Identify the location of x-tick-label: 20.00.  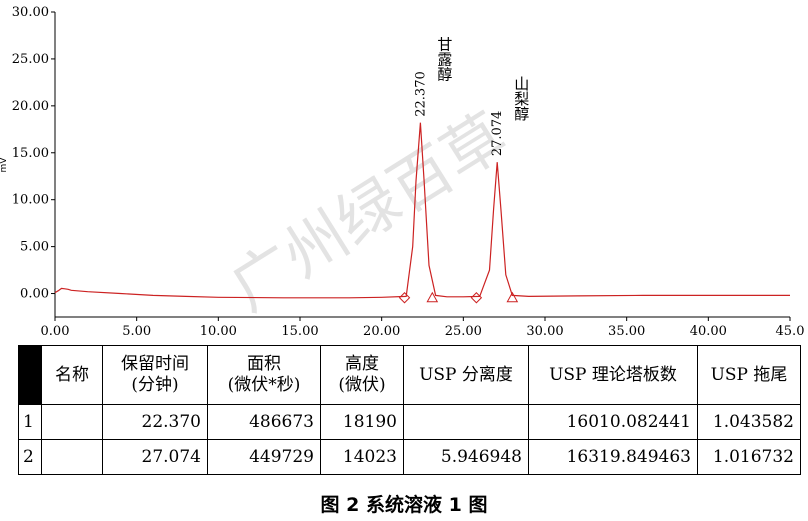
(381, 331).